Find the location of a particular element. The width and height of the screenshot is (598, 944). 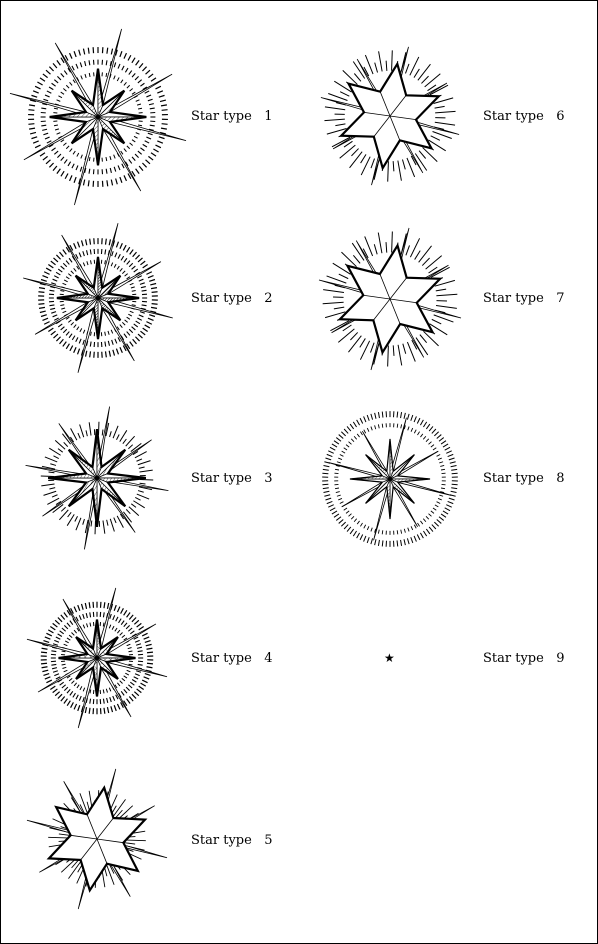

star-type-3-compass-rose-icon is located at coordinates (97, 478).